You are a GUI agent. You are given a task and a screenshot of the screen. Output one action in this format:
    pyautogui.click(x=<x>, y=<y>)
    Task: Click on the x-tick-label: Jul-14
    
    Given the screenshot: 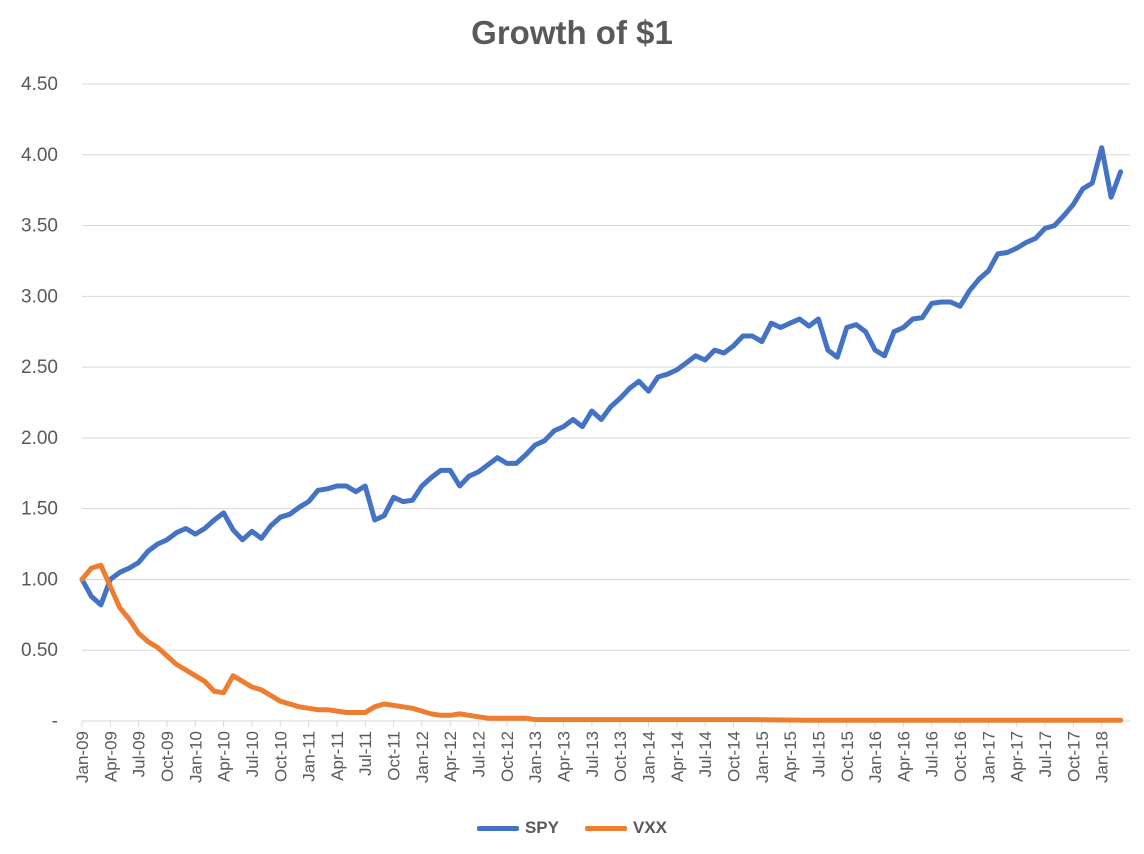 What is the action you would take?
    pyautogui.click(x=705, y=754)
    